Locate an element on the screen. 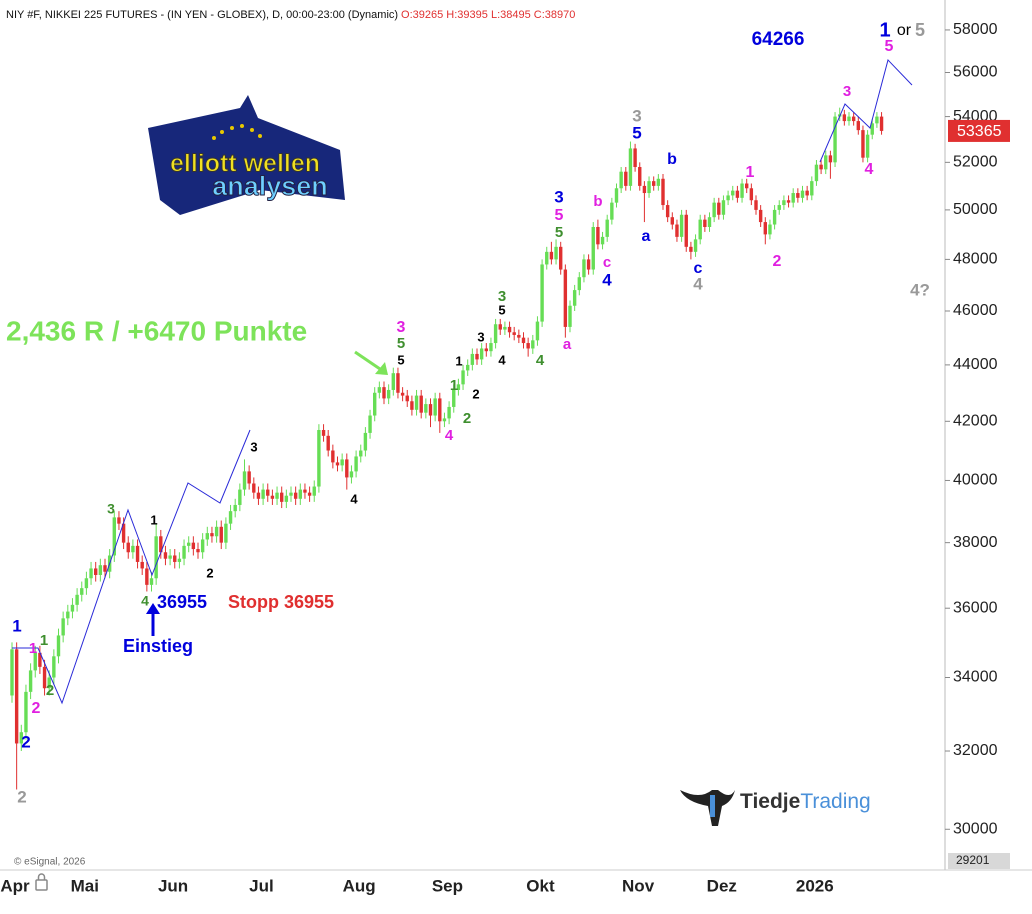  x-tick-label: Jun is located at coordinates (173, 885).